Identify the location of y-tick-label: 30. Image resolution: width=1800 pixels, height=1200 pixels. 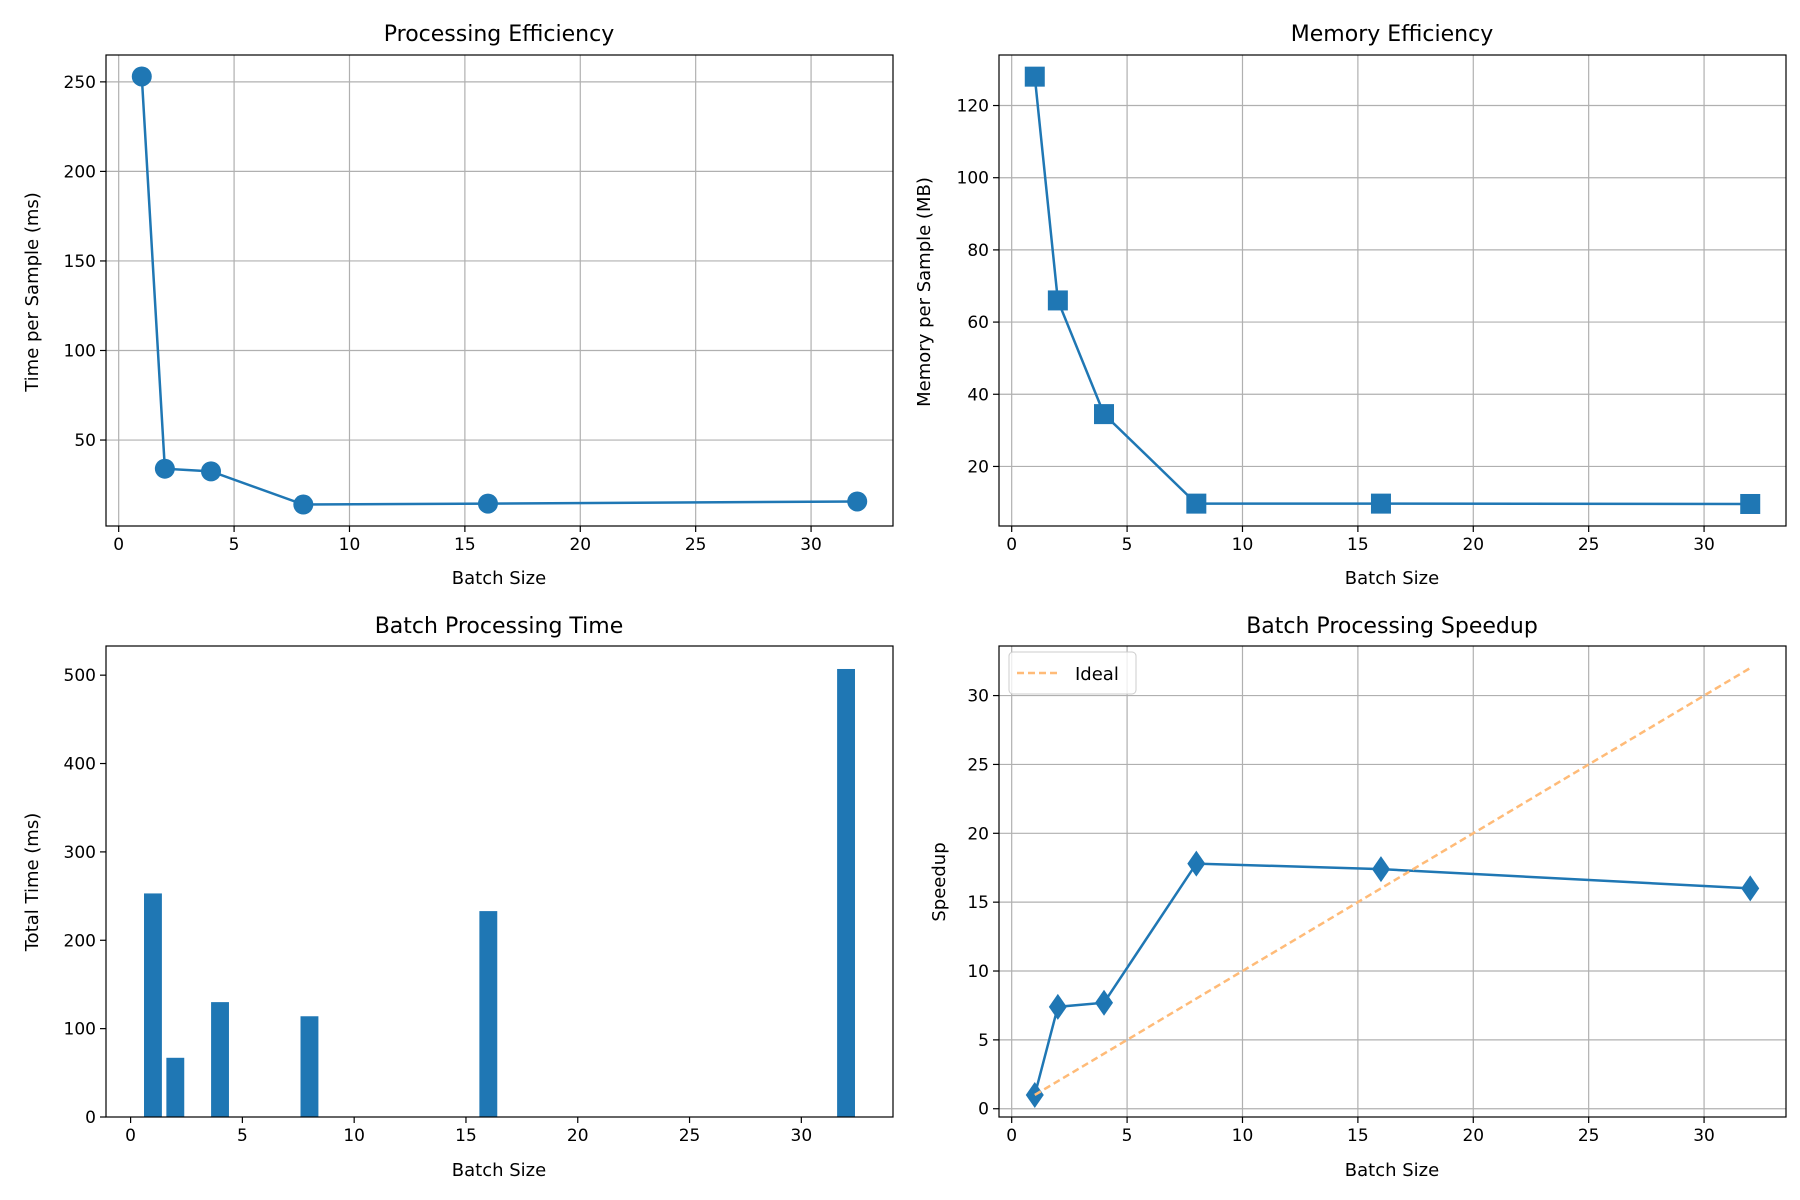
(978, 697).